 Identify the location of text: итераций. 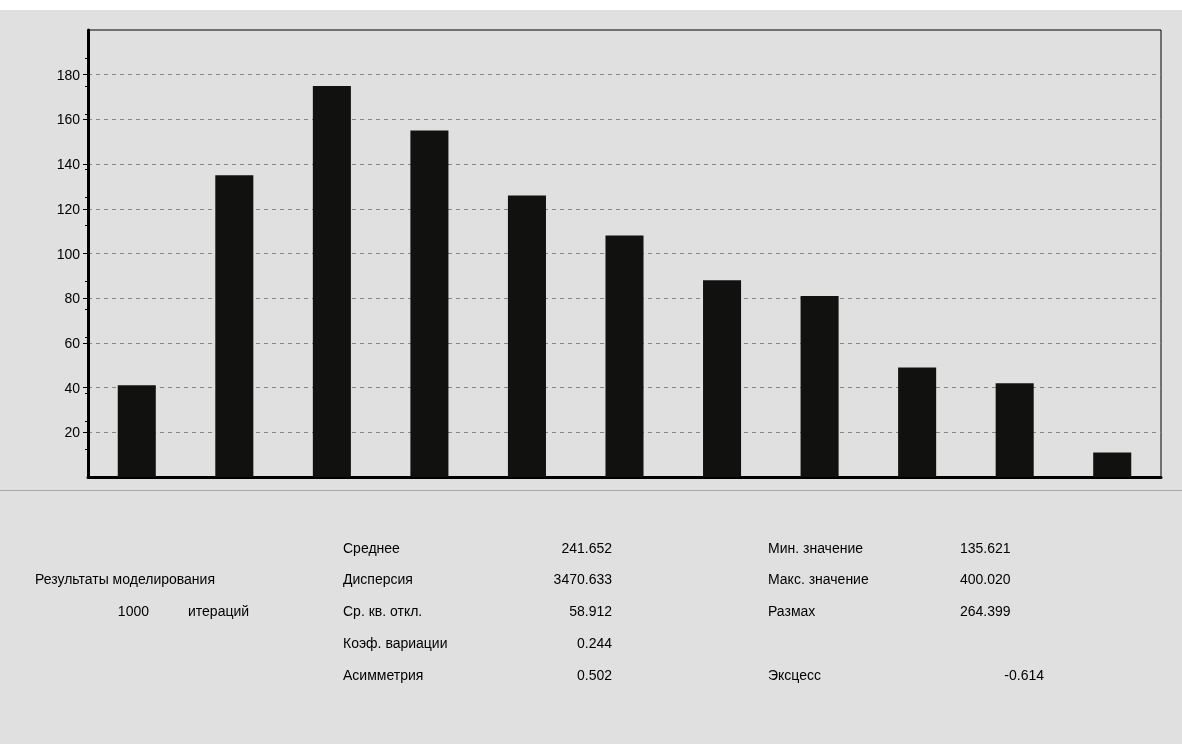
(219, 611).